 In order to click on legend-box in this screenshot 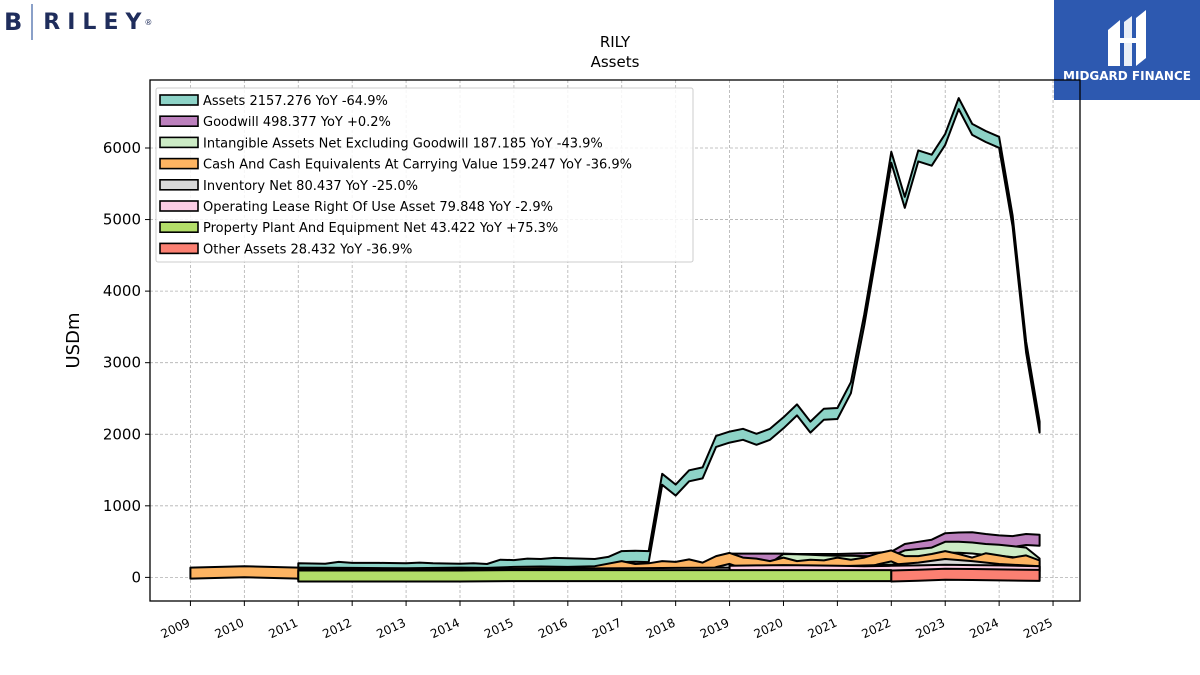, I will do `click(424, 175)`.